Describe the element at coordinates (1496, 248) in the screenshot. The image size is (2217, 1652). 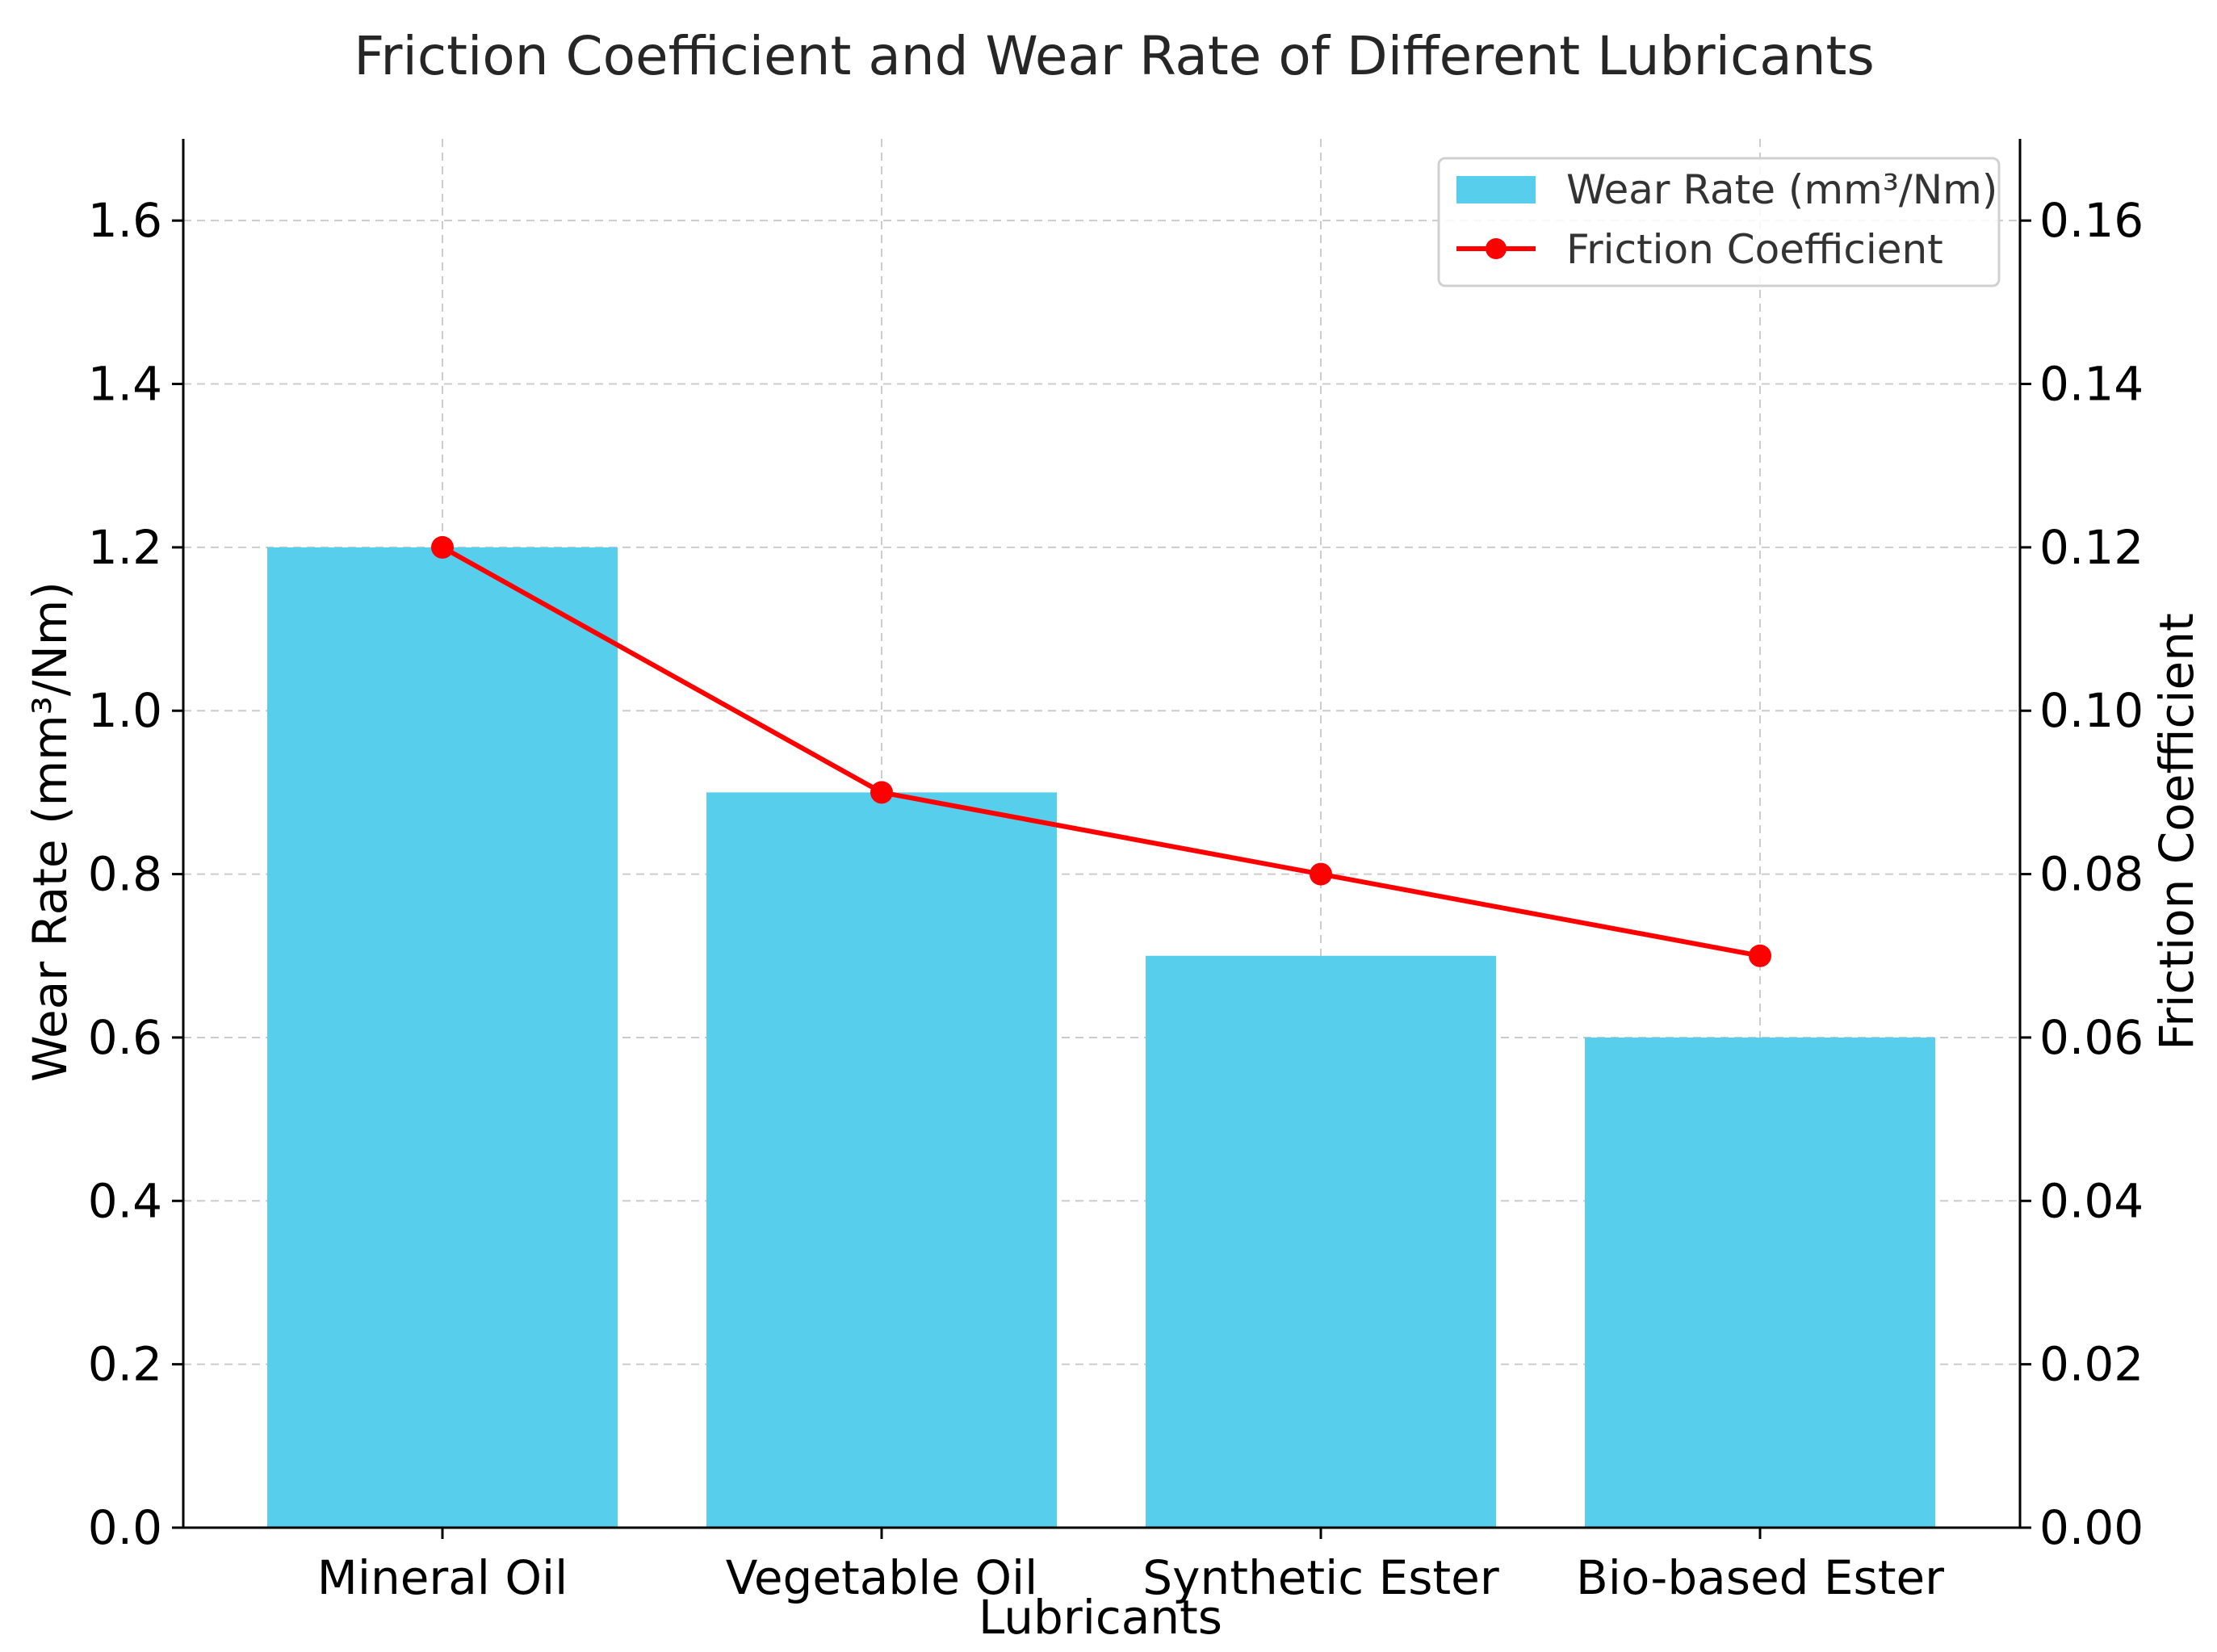
I see `legend-friction-marker` at that location.